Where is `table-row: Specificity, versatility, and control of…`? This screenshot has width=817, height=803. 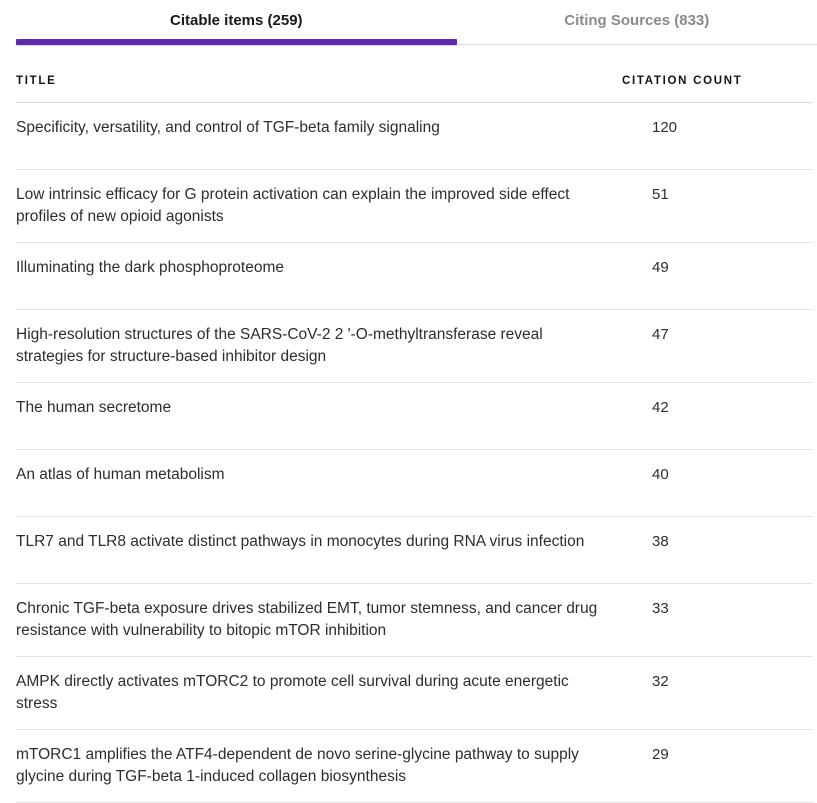 table-row: Specificity, versatility, and control of… is located at coordinates (414, 136).